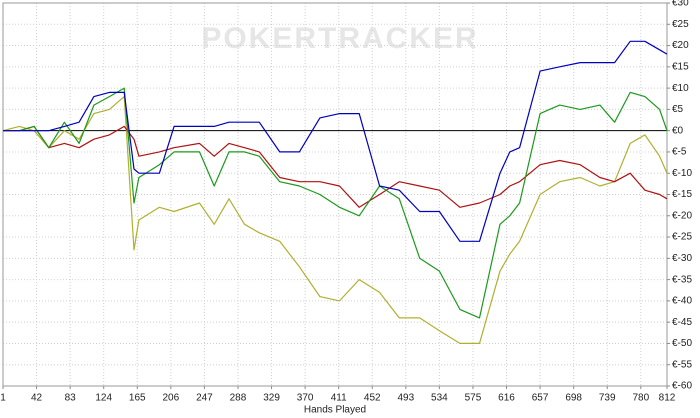  I want to click on y-tick-label: €-60, so click(682, 386).